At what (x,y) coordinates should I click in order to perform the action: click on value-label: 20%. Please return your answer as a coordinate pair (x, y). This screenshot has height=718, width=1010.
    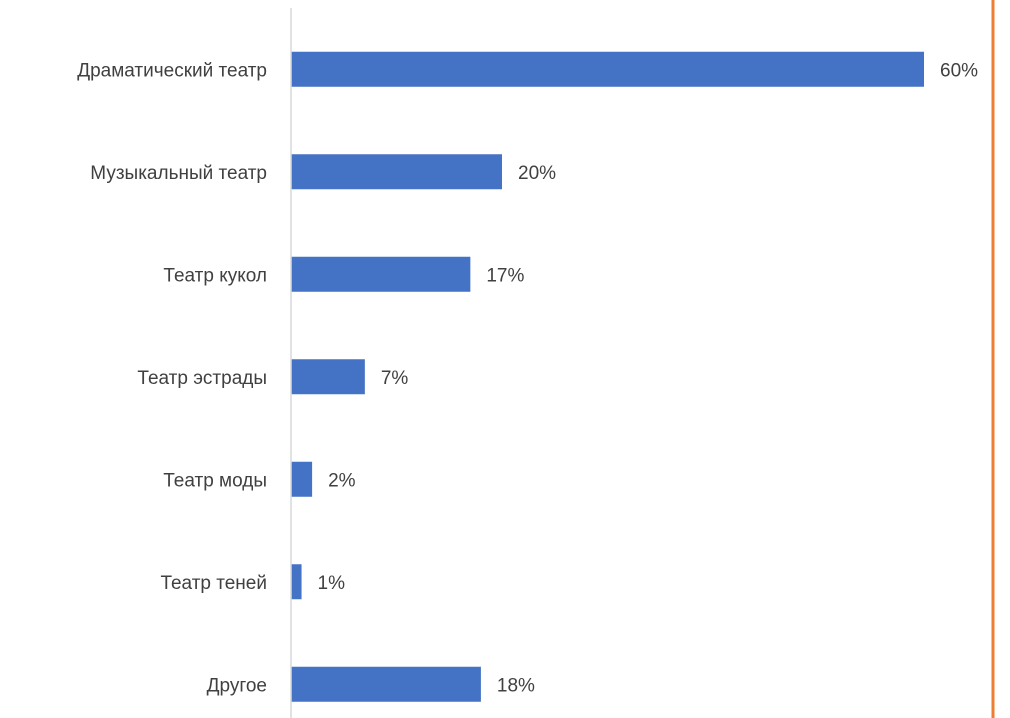
    Looking at the image, I should click on (537, 173).